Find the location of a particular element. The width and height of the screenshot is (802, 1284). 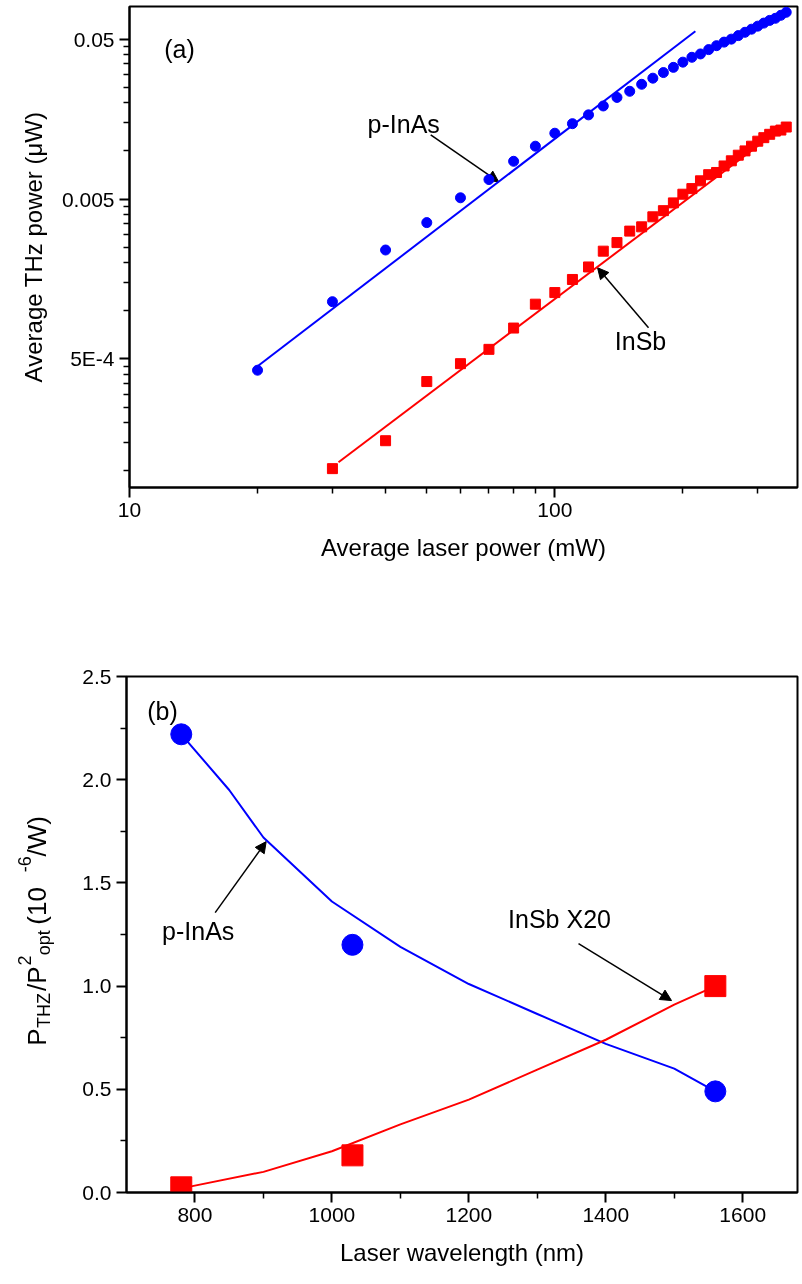

y-tick-label: 1.5 is located at coordinates (97, 882).